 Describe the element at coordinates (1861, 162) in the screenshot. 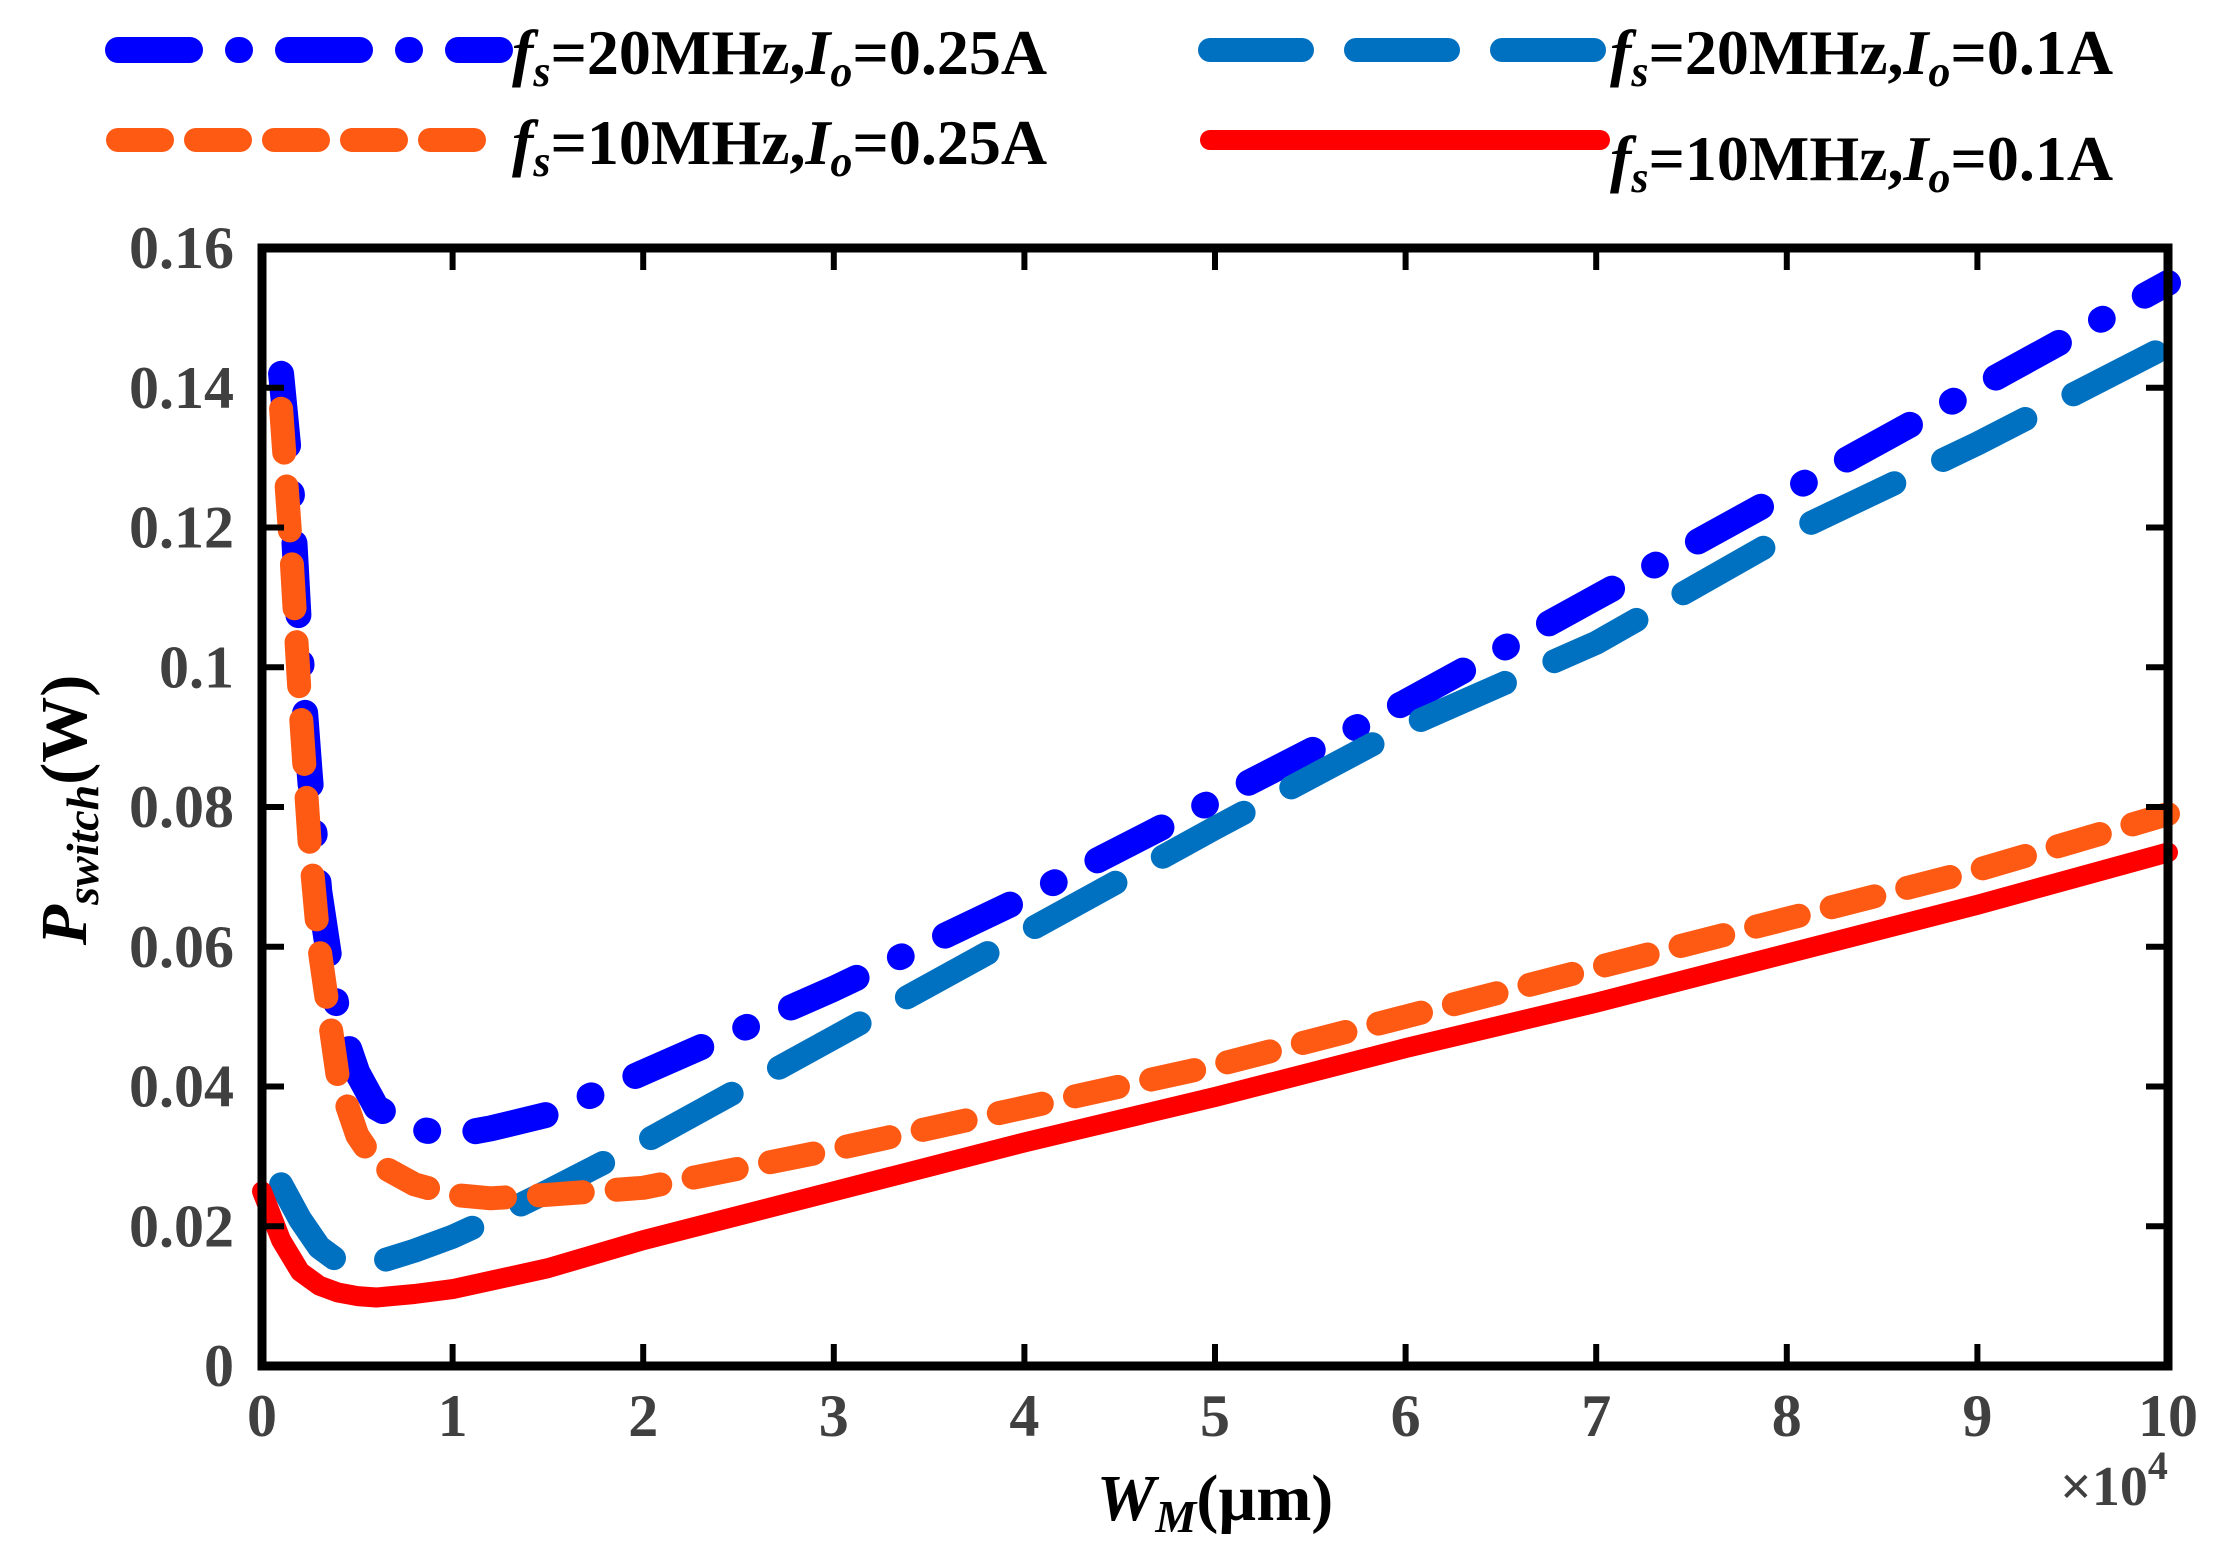

I see `legend-label: fs=10MHz,Io=0.1A` at that location.